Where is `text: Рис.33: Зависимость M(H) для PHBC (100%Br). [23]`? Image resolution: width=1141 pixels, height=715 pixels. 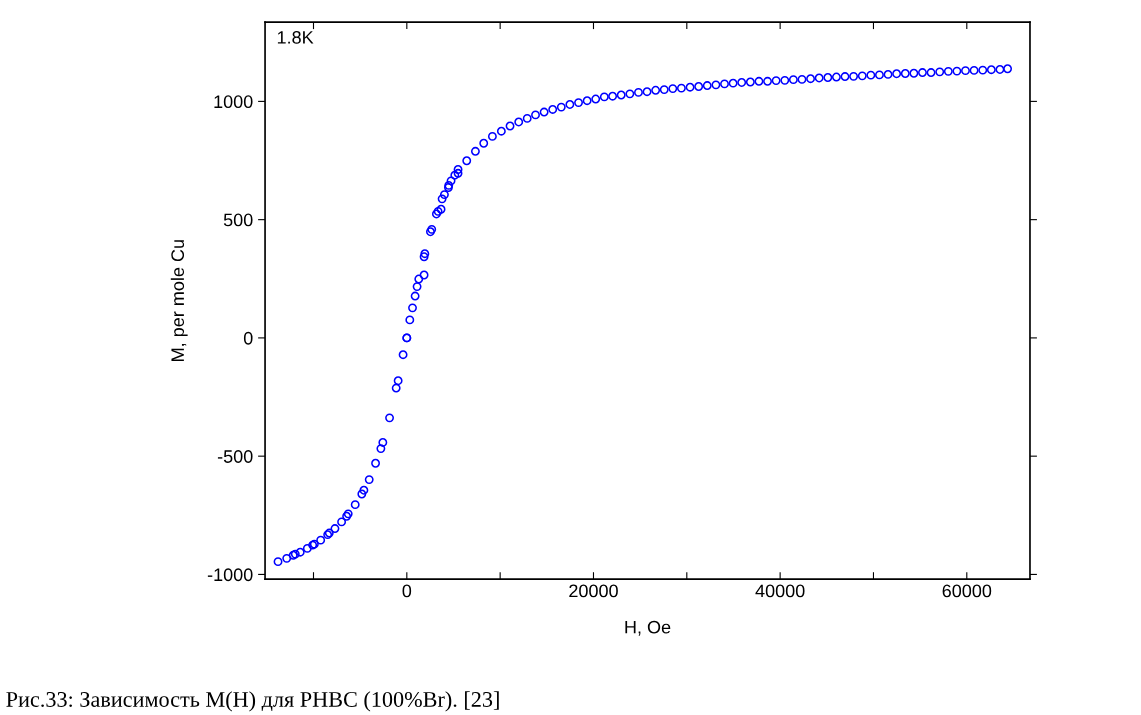
text: Рис.33: Зависимость M(H) для PHBC (100%Br). [23] is located at coordinates (252, 701).